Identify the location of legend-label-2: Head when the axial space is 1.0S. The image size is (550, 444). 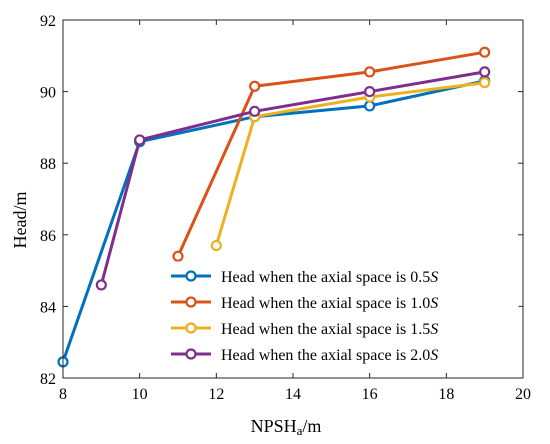
(329, 303).